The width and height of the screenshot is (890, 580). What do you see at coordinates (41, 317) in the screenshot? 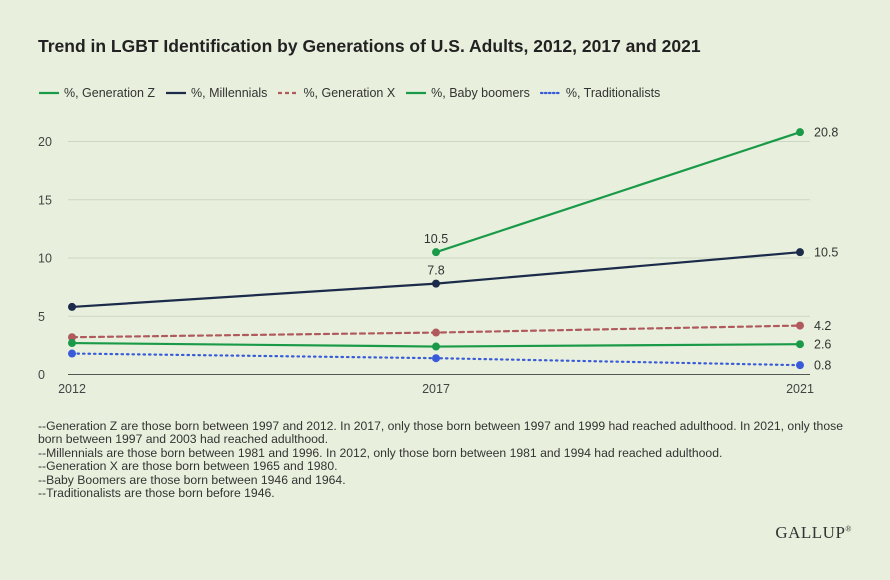
I see `y-tick-label: 5` at bounding box center [41, 317].